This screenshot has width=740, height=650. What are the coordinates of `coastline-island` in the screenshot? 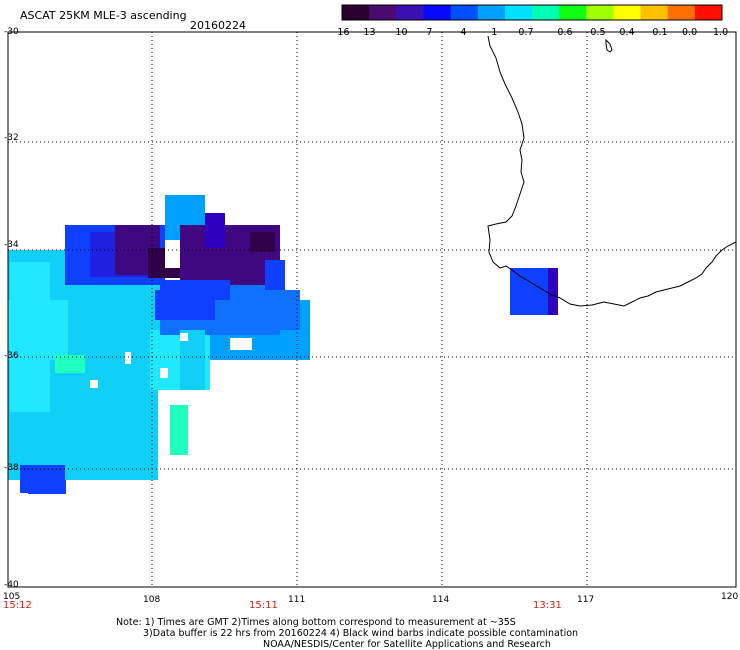 It's located at (609, 45).